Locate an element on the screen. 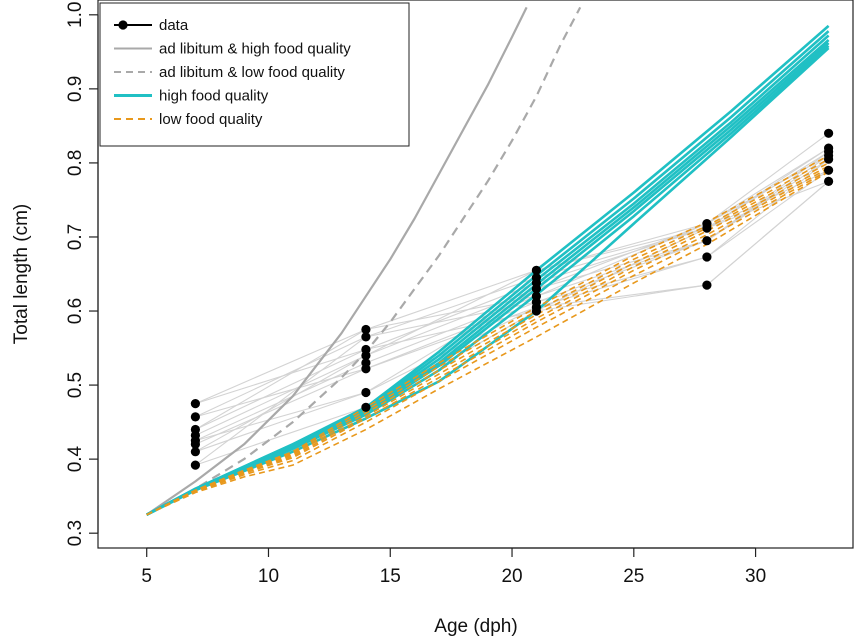 The image size is (858, 642). y-tick-label: 0.9 is located at coordinates (75, 89).